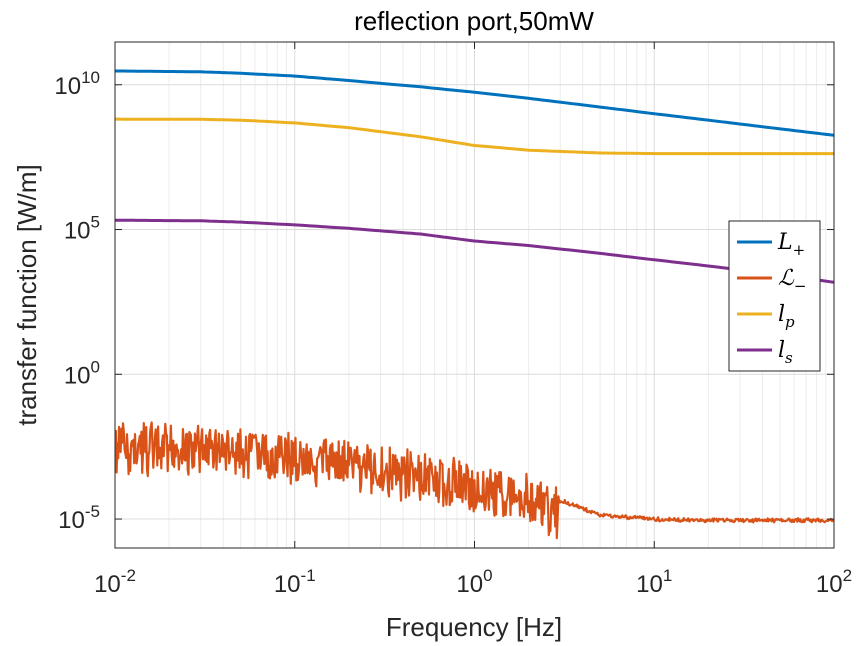 The image size is (861, 646). Describe the element at coordinates (474, 21) in the screenshot. I see `chart-title: reflection port,50mW` at that location.